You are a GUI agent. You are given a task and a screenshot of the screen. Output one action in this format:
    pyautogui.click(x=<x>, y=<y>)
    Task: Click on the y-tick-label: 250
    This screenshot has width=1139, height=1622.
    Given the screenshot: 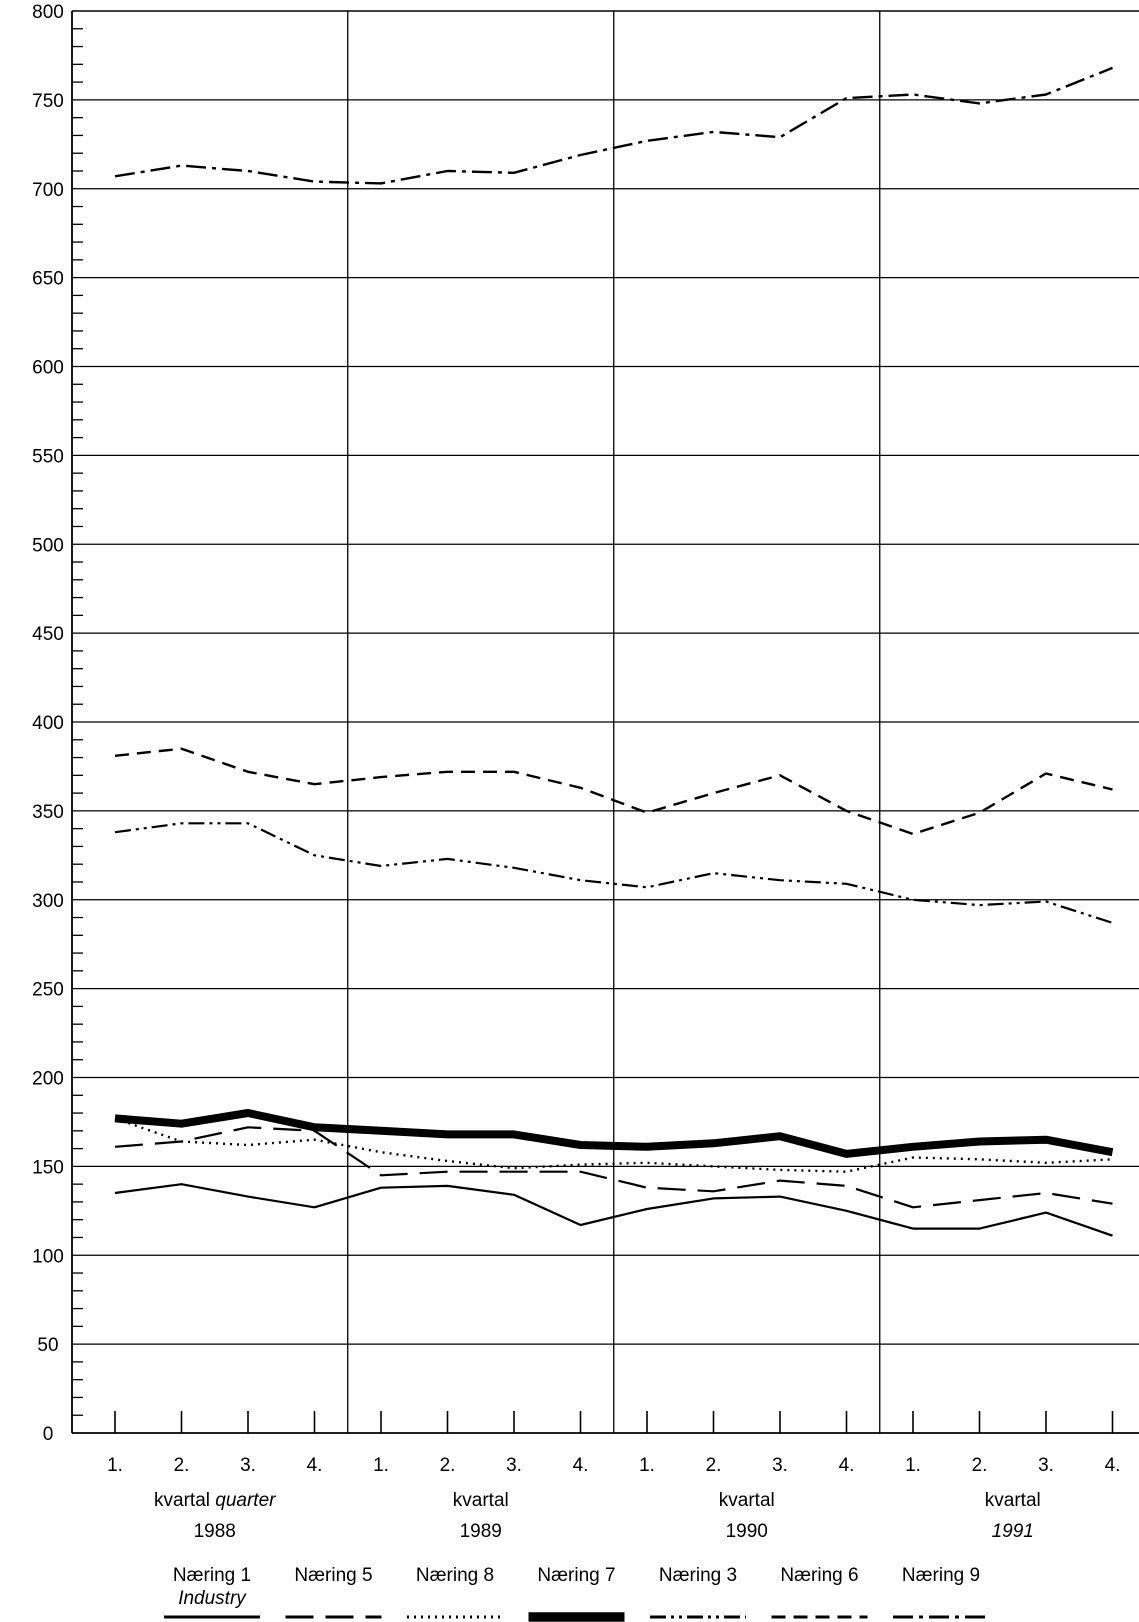 What is the action you would take?
    pyautogui.click(x=48, y=990)
    